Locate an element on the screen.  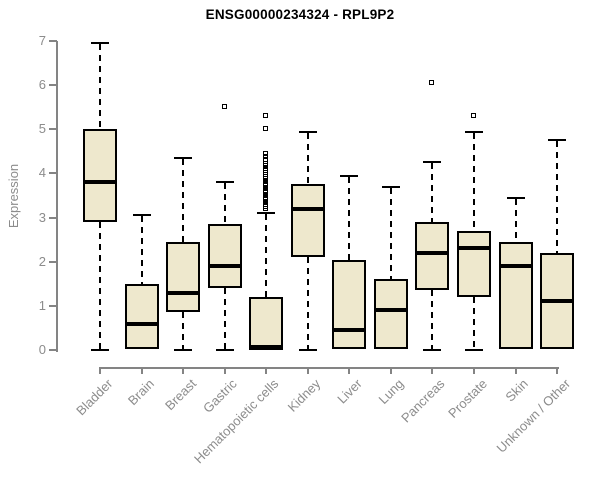
x-tick-label: Skin is located at coordinates (517, 390).